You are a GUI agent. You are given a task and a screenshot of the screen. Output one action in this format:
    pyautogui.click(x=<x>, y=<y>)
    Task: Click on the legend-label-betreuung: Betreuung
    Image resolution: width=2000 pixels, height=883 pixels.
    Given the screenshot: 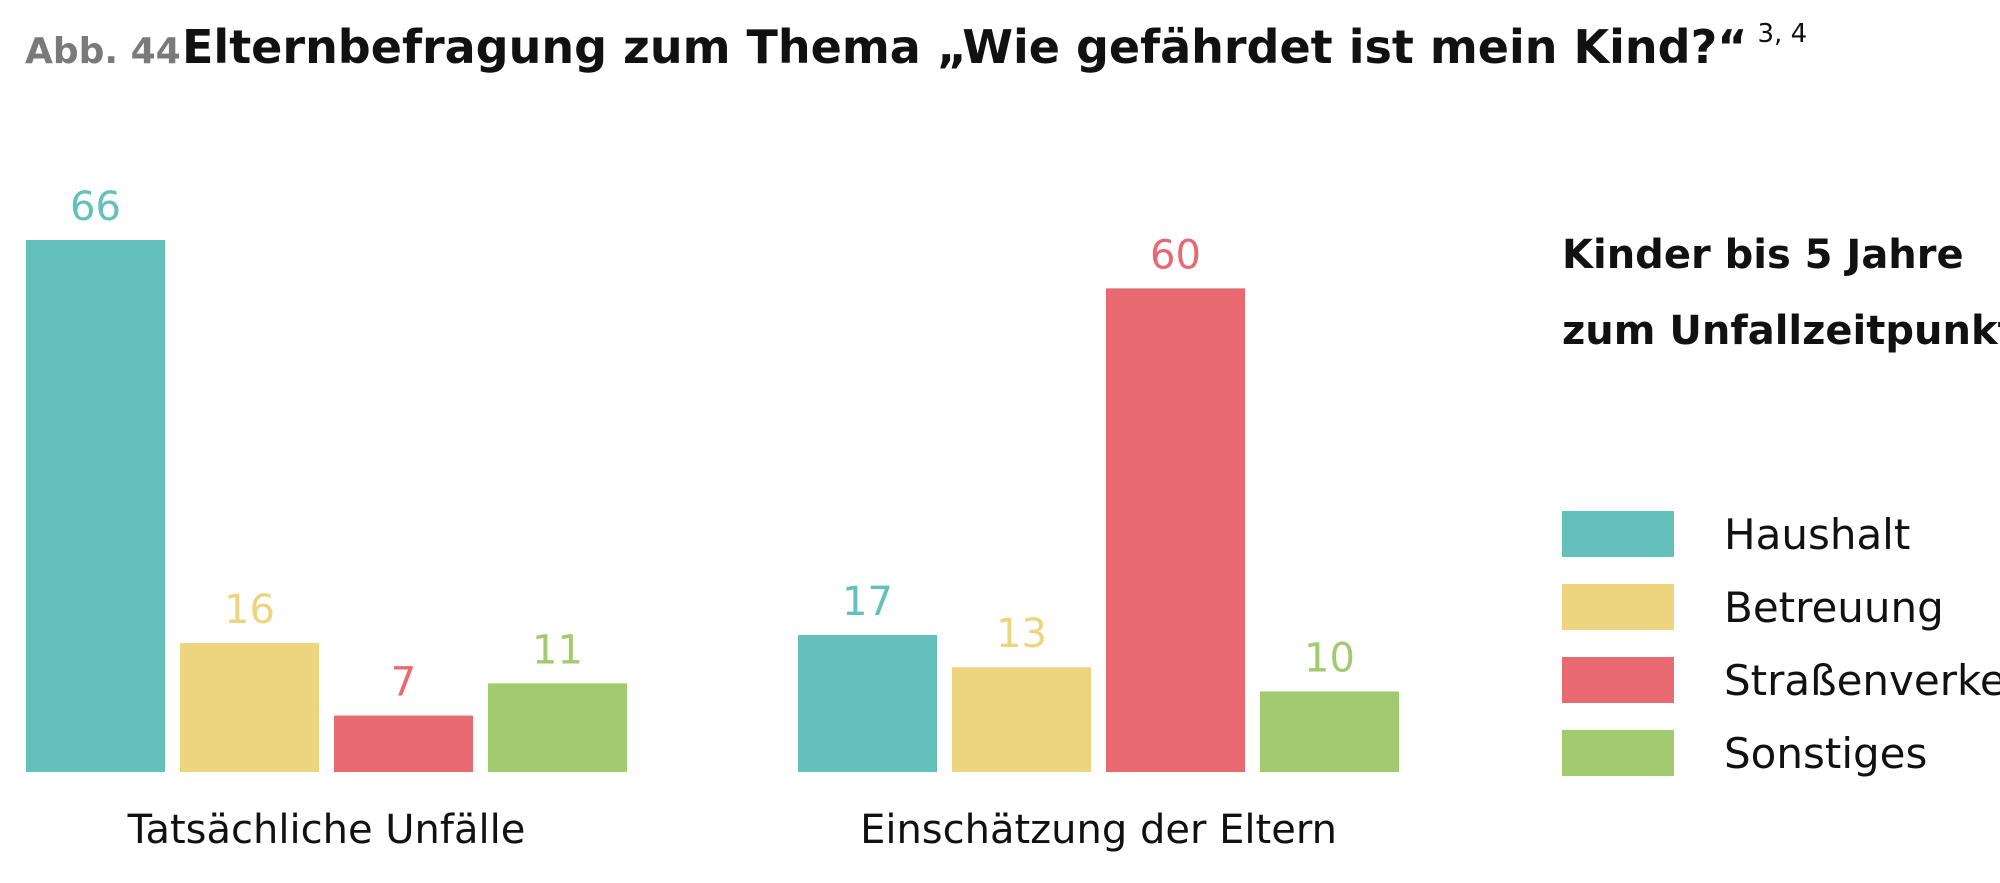 What is the action you would take?
    pyautogui.click(x=1834, y=607)
    